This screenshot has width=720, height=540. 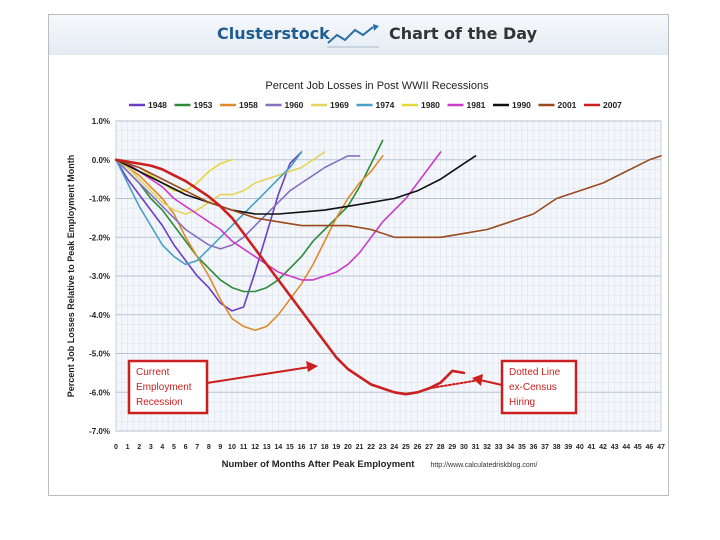 What do you see at coordinates (430, 105) in the screenshot?
I see `legend-label: 1980` at bounding box center [430, 105].